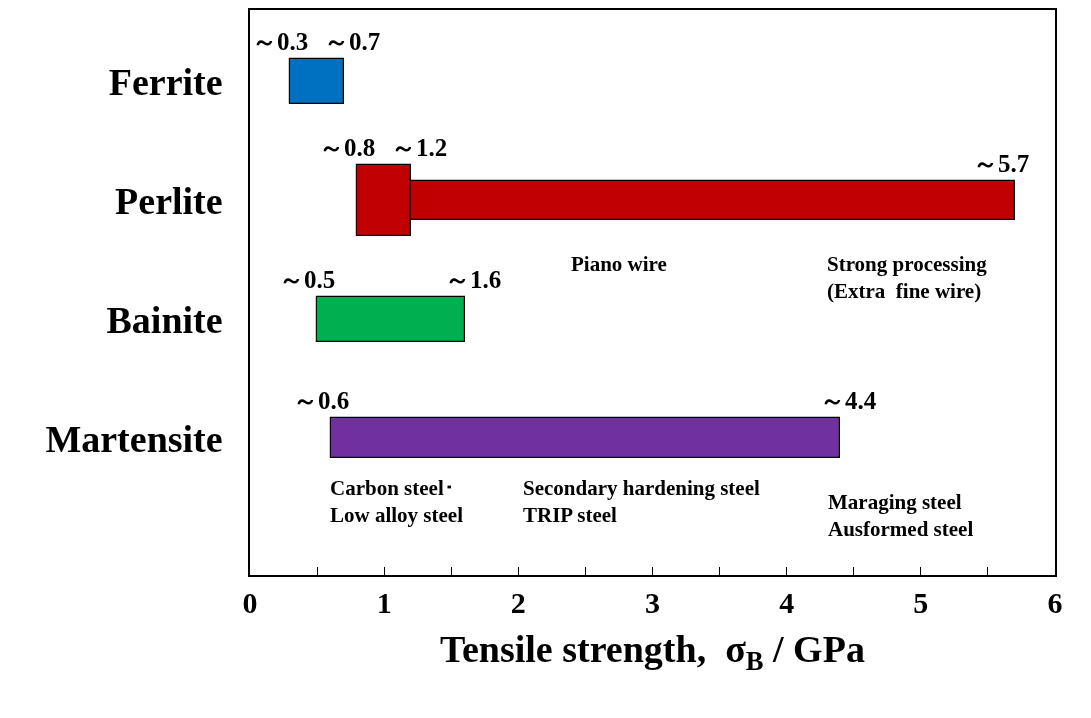 Image resolution: width=1091 pixels, height=718 pixels. I want to click on annotation: ～0.6, so click(321, 400).